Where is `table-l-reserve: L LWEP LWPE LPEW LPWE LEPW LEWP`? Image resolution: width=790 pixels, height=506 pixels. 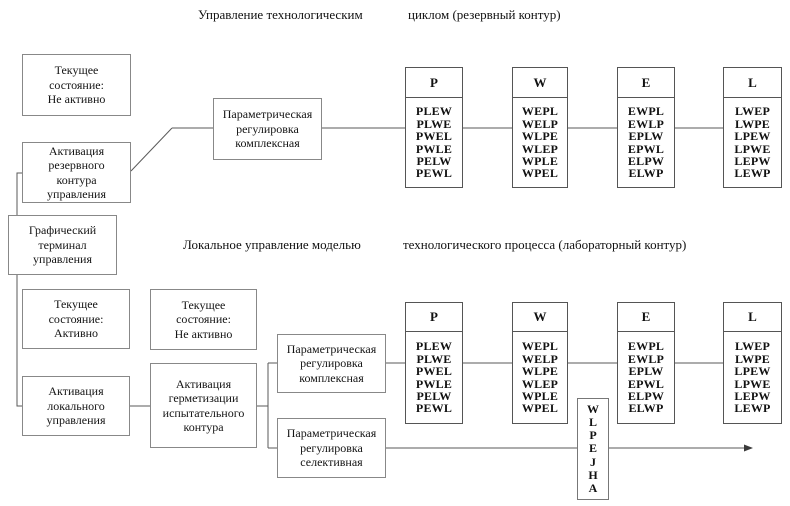 table-l-reserve: L LWEP LWPE LPEW LPWE LEPW LEWP is located at coordinates (752, 127).